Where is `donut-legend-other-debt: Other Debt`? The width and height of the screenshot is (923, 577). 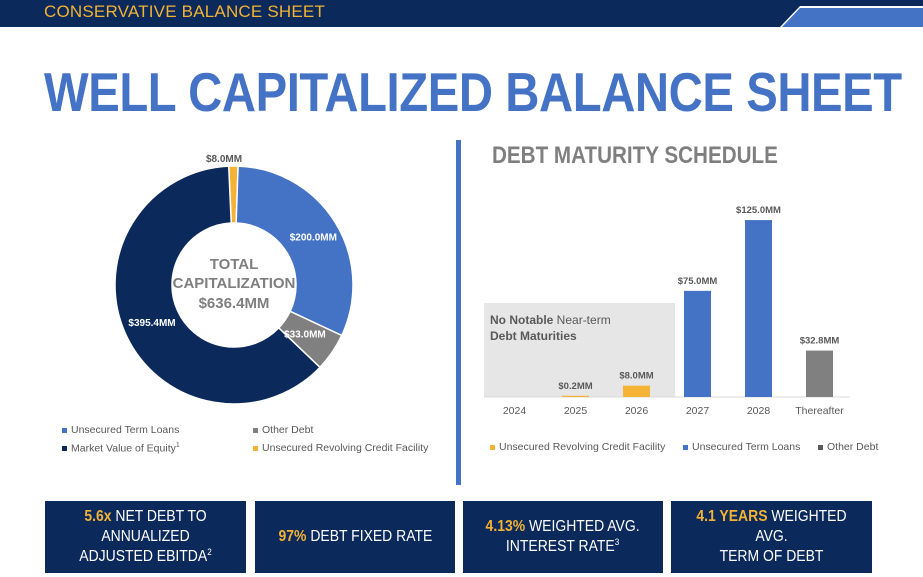 donut-legend-other-debt: Other Debt is located at coordinates (283, 430).